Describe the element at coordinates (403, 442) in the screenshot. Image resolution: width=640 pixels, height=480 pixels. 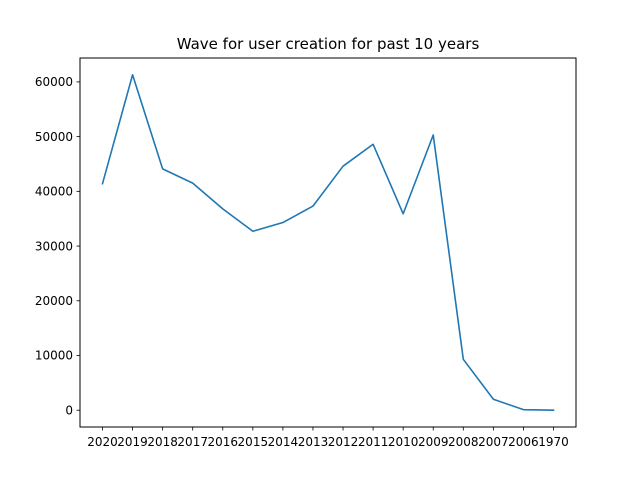
I see `x-tick-label: 2010` at that location.